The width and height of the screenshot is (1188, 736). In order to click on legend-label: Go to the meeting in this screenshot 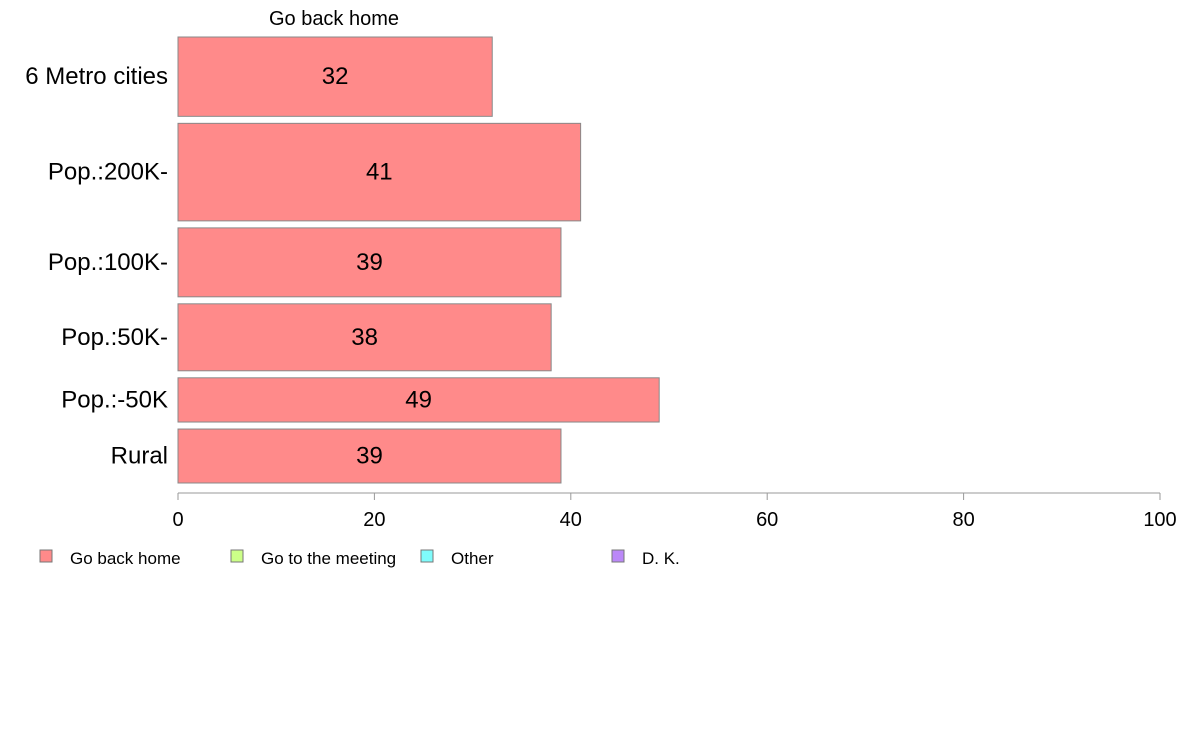, I will do `click(328, 558)`.